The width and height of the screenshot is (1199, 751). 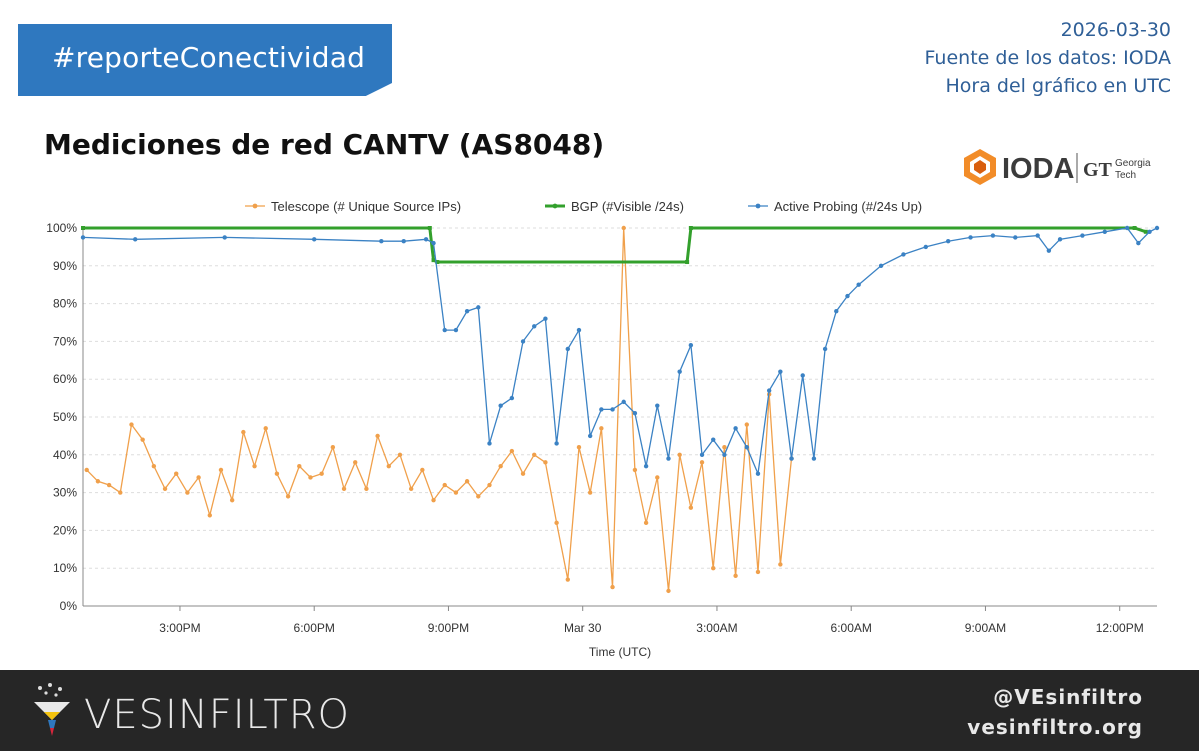 What do you see at coordinates (848, 206) in the screenshot?
I see `legend-label: Active Probing (#/24s Up)` at bounding box center [848, 206].